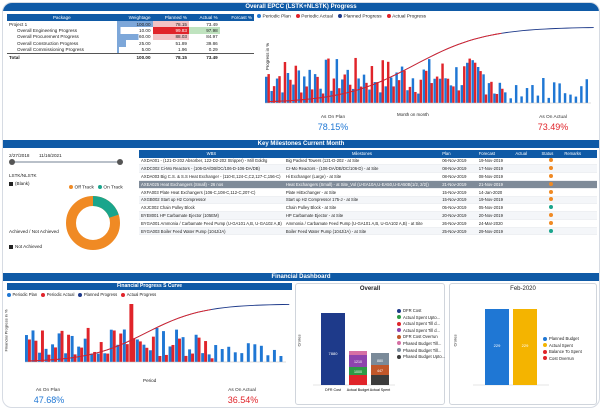 The width and height of the screenshot is (602, 410). I want to click on highlight-bar, so click(131, 333).